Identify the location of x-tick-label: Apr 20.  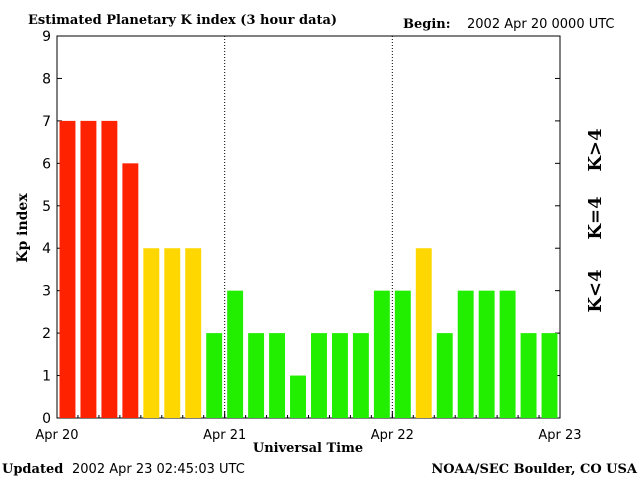
(56, 435).